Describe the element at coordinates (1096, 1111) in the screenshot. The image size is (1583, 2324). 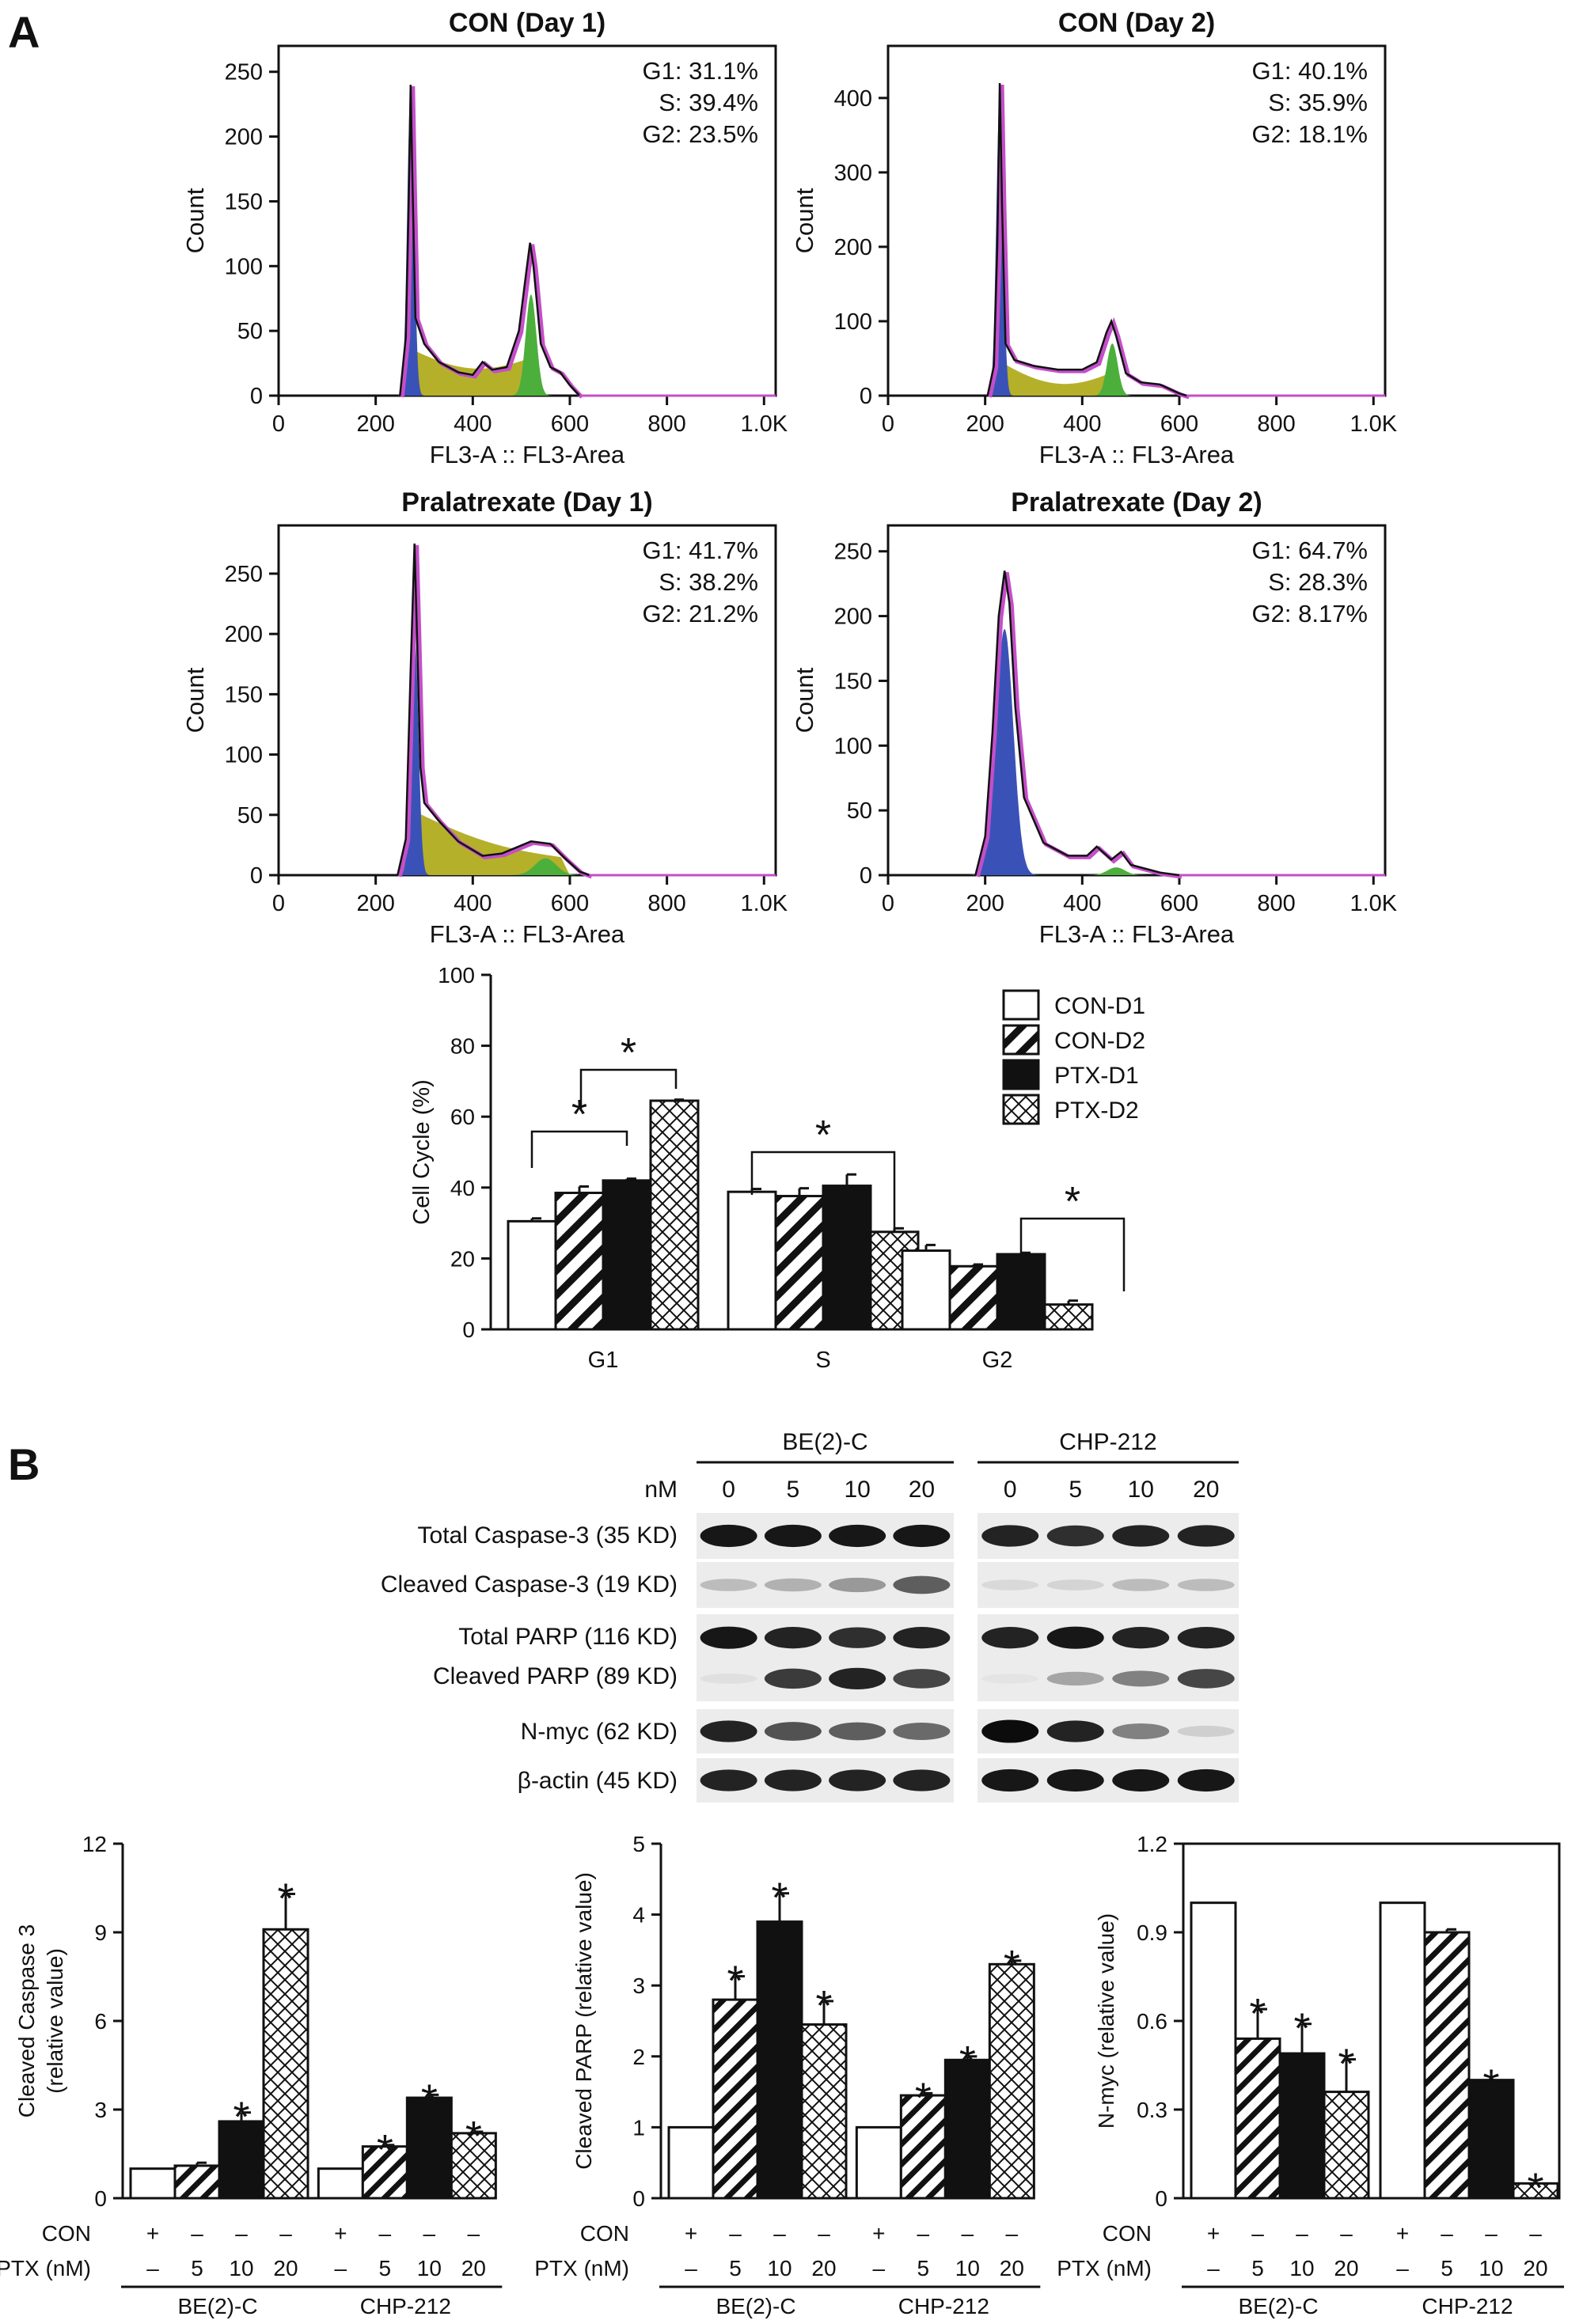
I see `legend-label-PTX-D2: PTX-D2` at that location.